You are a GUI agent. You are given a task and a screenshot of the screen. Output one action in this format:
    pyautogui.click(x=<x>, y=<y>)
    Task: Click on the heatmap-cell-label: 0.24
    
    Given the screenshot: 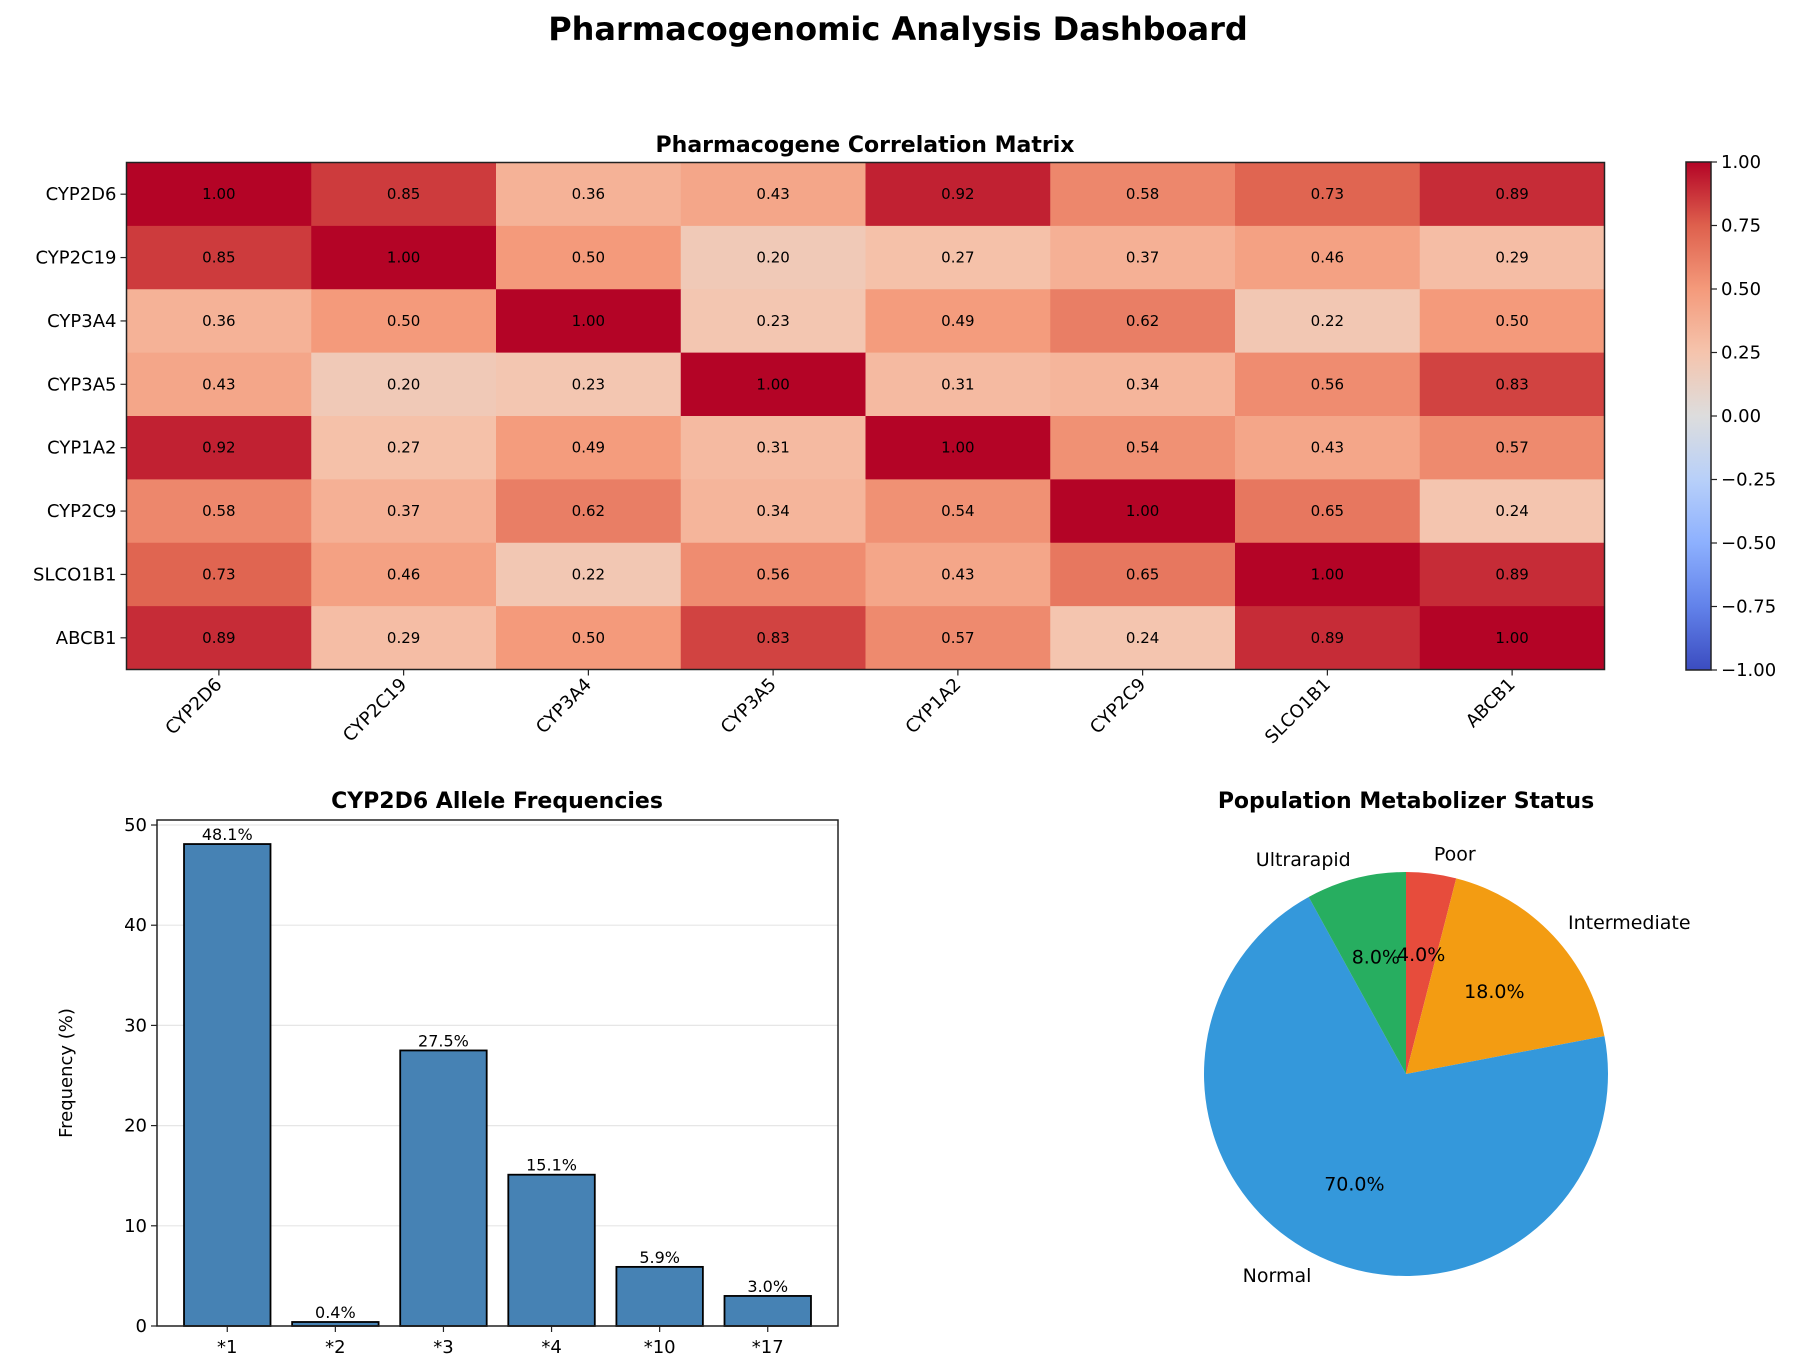 What is the action you would take?
    pyautogui.click(x=1142, y=638)
    